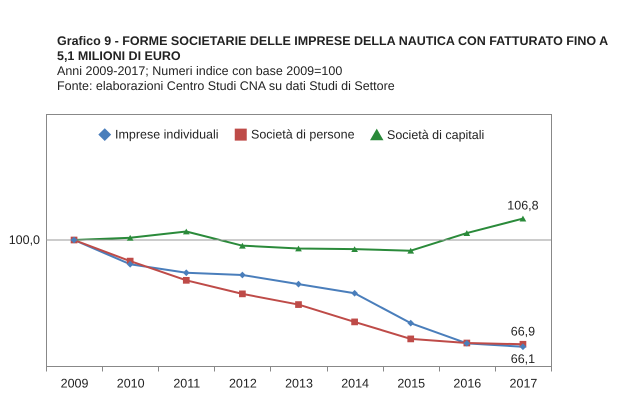 Image resolution: width=627 pixels, height=405 pixels. What do you see at coordinates (130, 383) in the screenshot?
I see `x-tick-label: 2010` at bounding box center [130, 383].